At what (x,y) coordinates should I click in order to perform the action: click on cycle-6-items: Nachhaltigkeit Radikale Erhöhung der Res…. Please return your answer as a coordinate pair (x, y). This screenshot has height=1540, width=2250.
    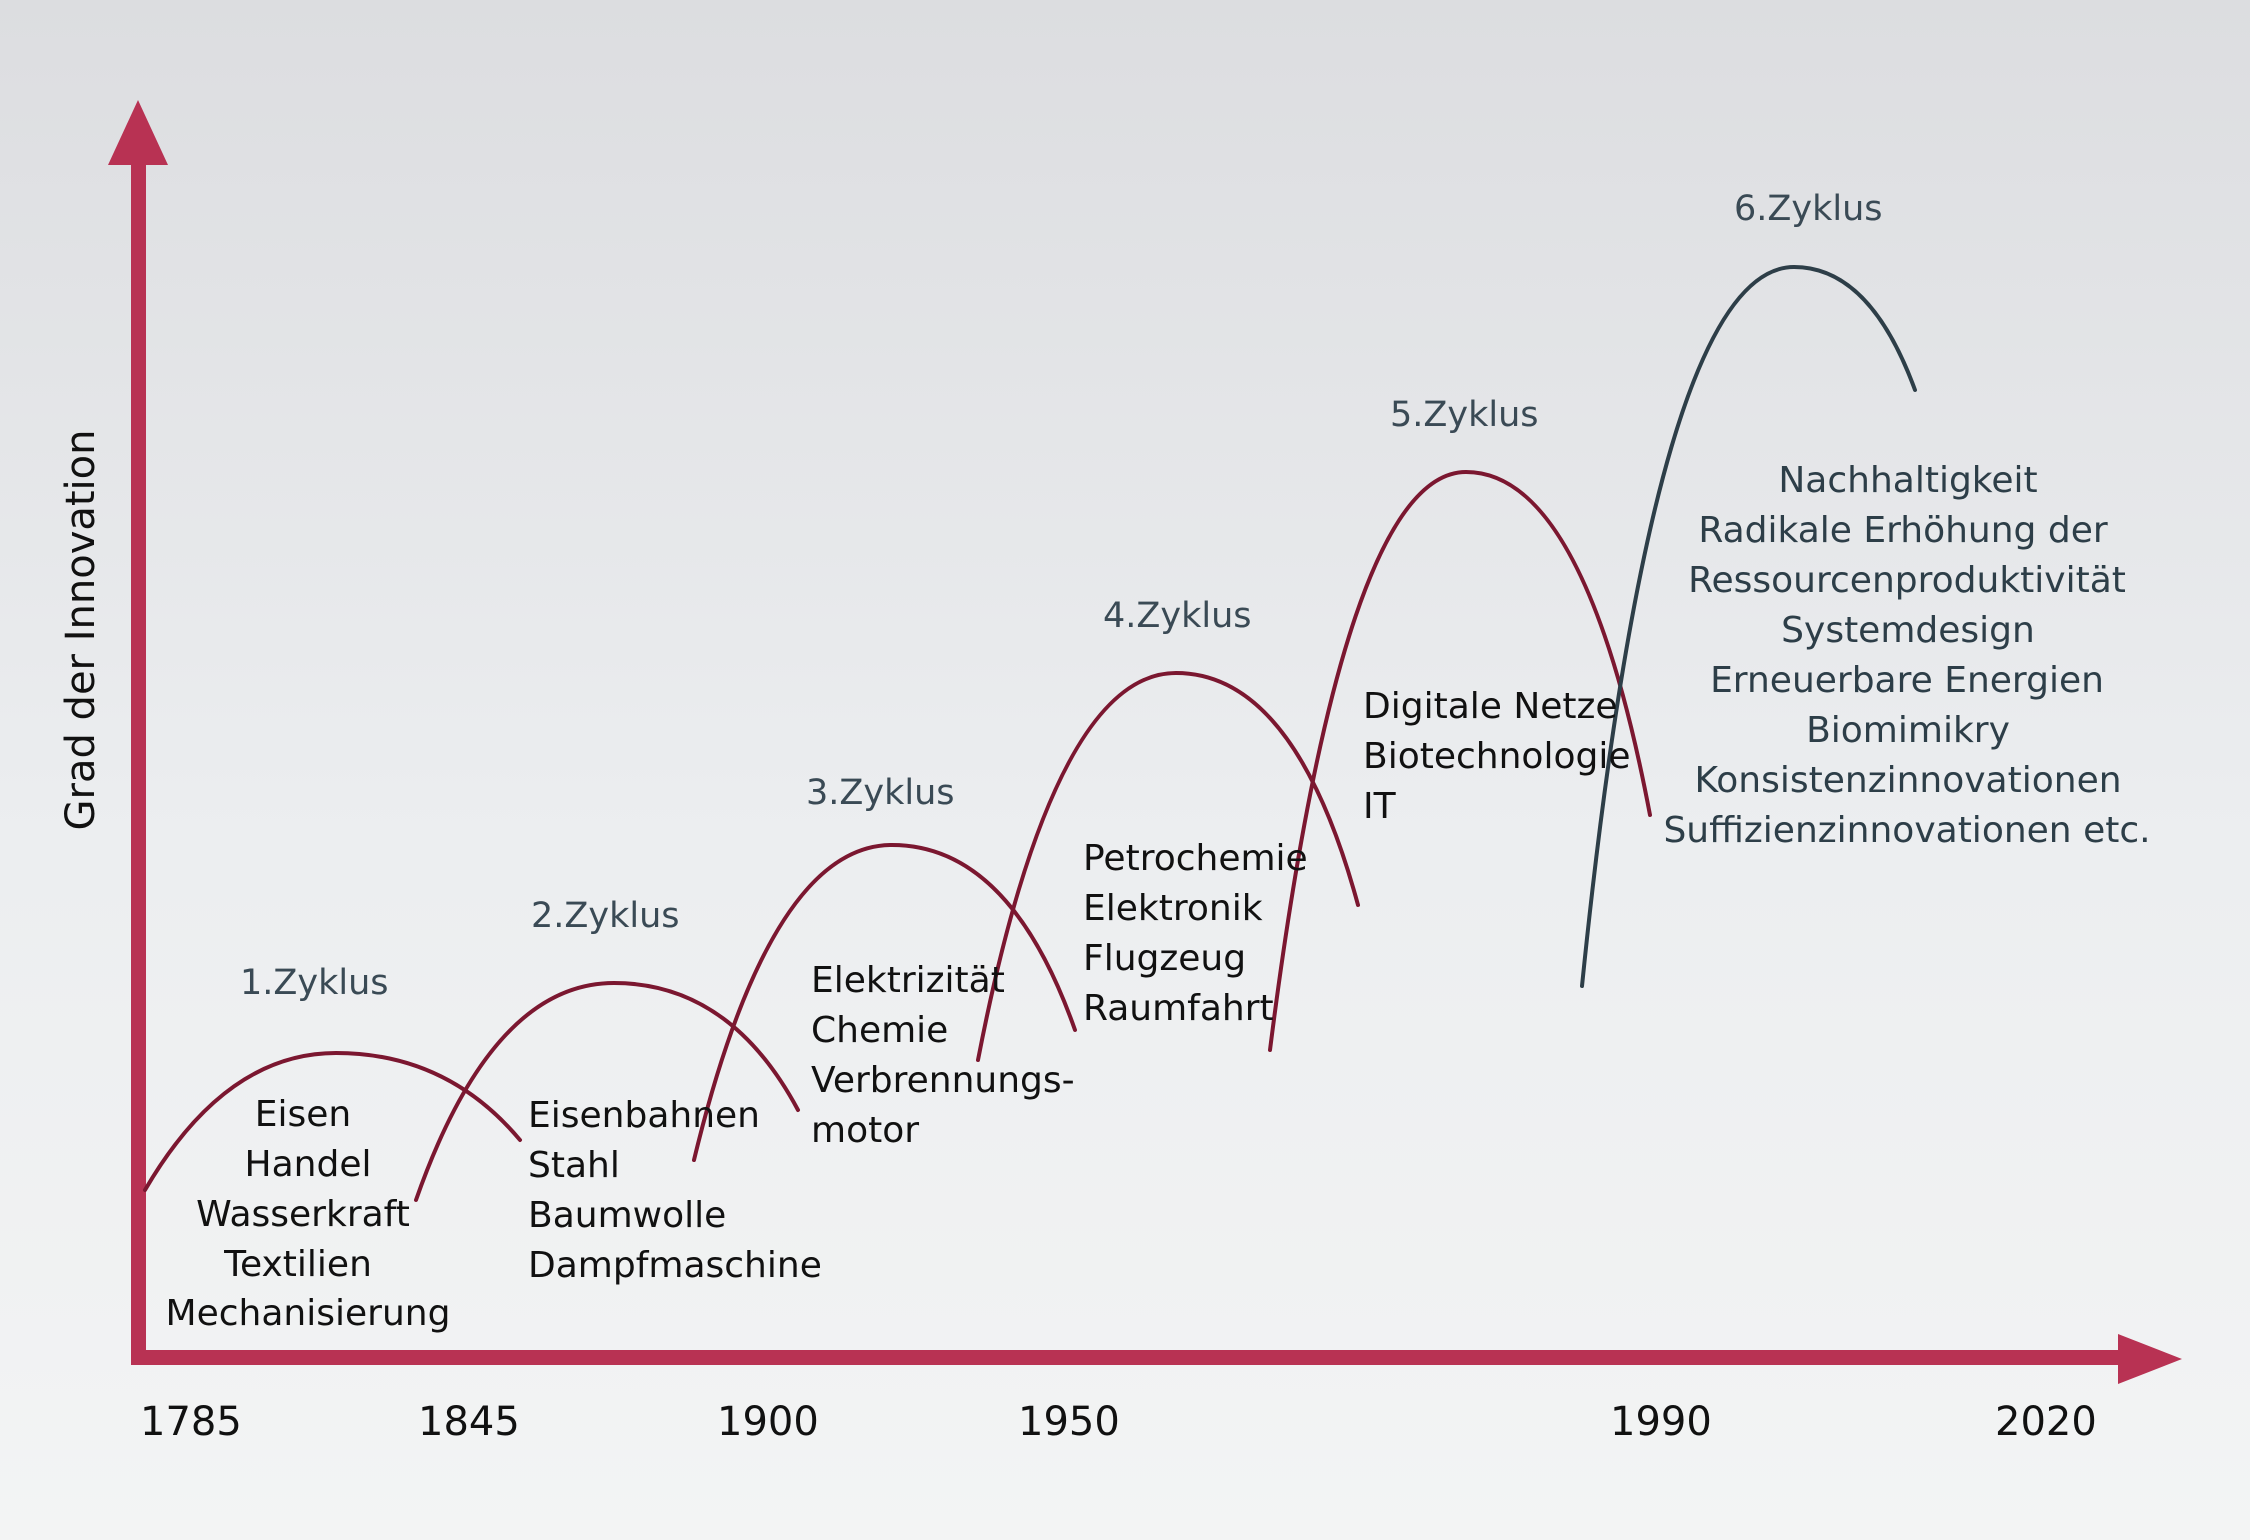
    Looking at the image, I should click on (1906, 655).